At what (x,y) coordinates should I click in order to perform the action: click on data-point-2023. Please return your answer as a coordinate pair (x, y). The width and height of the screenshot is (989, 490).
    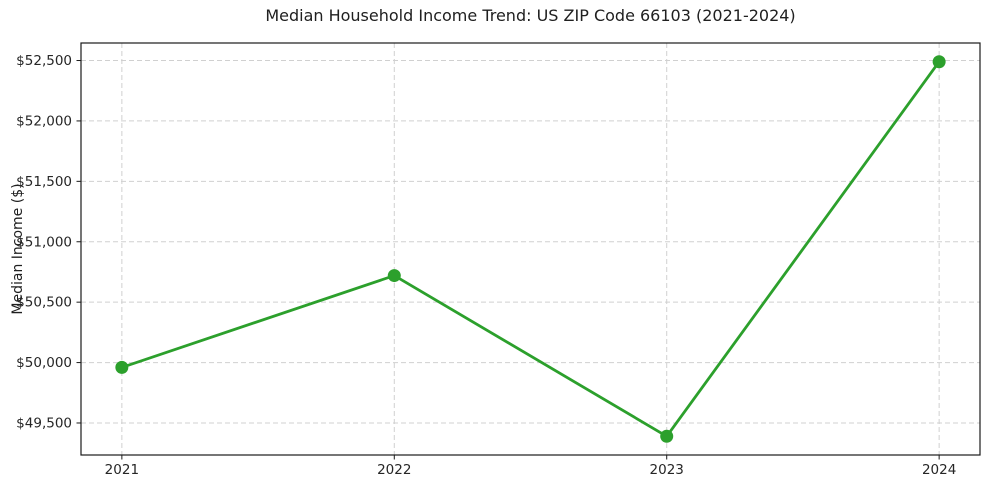
    Looking at the image, I should click on (667, 436).